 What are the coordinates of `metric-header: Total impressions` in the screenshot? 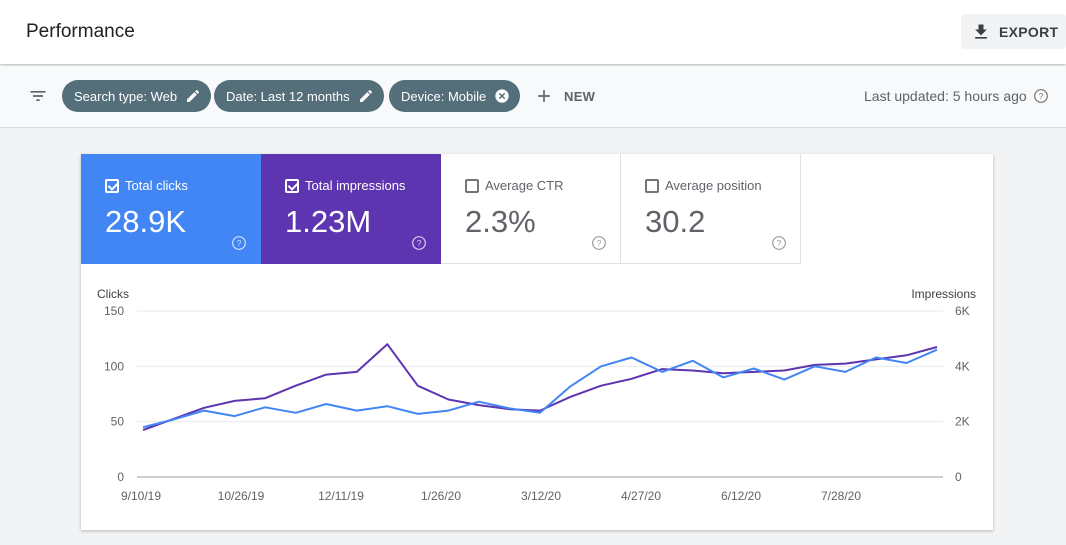 It's located at (345, 185).